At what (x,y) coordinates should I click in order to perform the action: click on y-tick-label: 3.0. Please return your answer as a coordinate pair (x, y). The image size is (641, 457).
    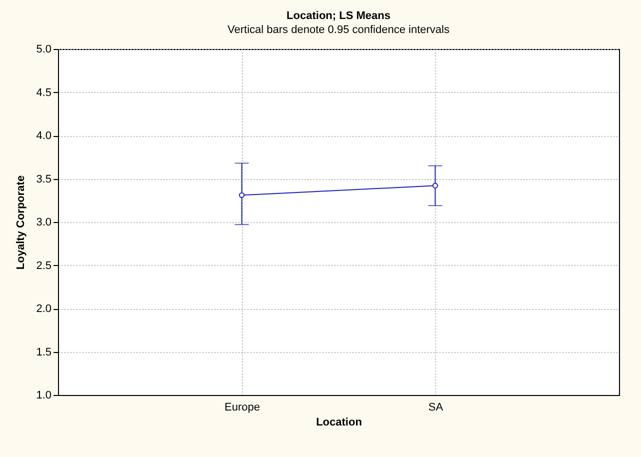
    Looking at the image, I should click on (44, 222).